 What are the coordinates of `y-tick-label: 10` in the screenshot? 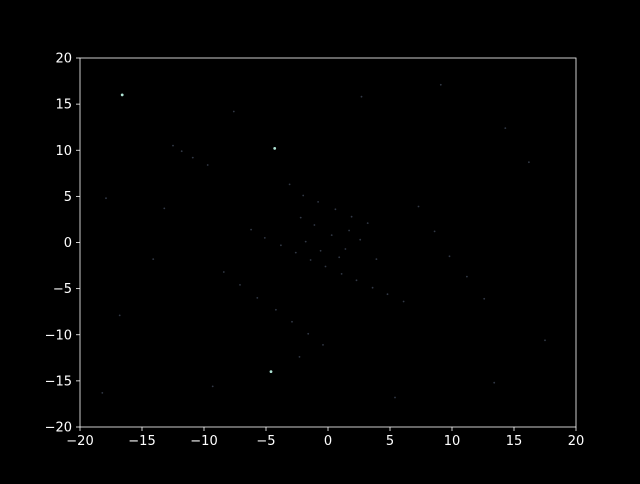 It's located at (63, 151).